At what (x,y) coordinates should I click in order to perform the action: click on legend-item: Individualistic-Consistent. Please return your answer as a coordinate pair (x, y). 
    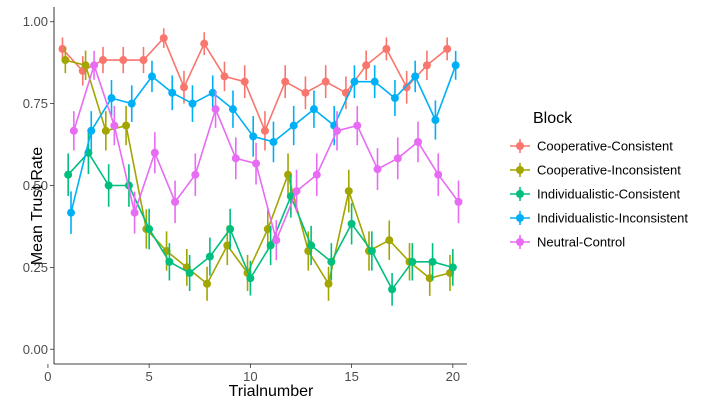
    Looking at the image, I should click on (595, 194).